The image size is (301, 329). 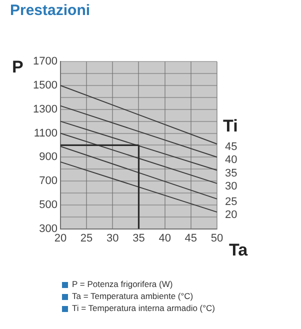 I want to click on text: Ta = Temperatura ambiente (°C), so click(x=133, y=296).